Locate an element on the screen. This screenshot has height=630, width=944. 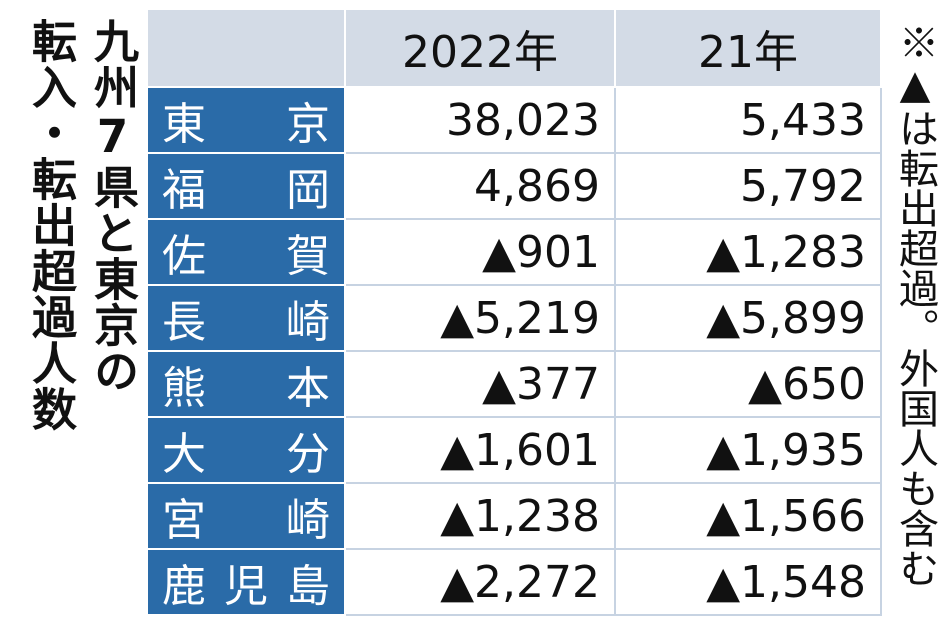
cell: 38,023 is located at coordinates (480, 120).